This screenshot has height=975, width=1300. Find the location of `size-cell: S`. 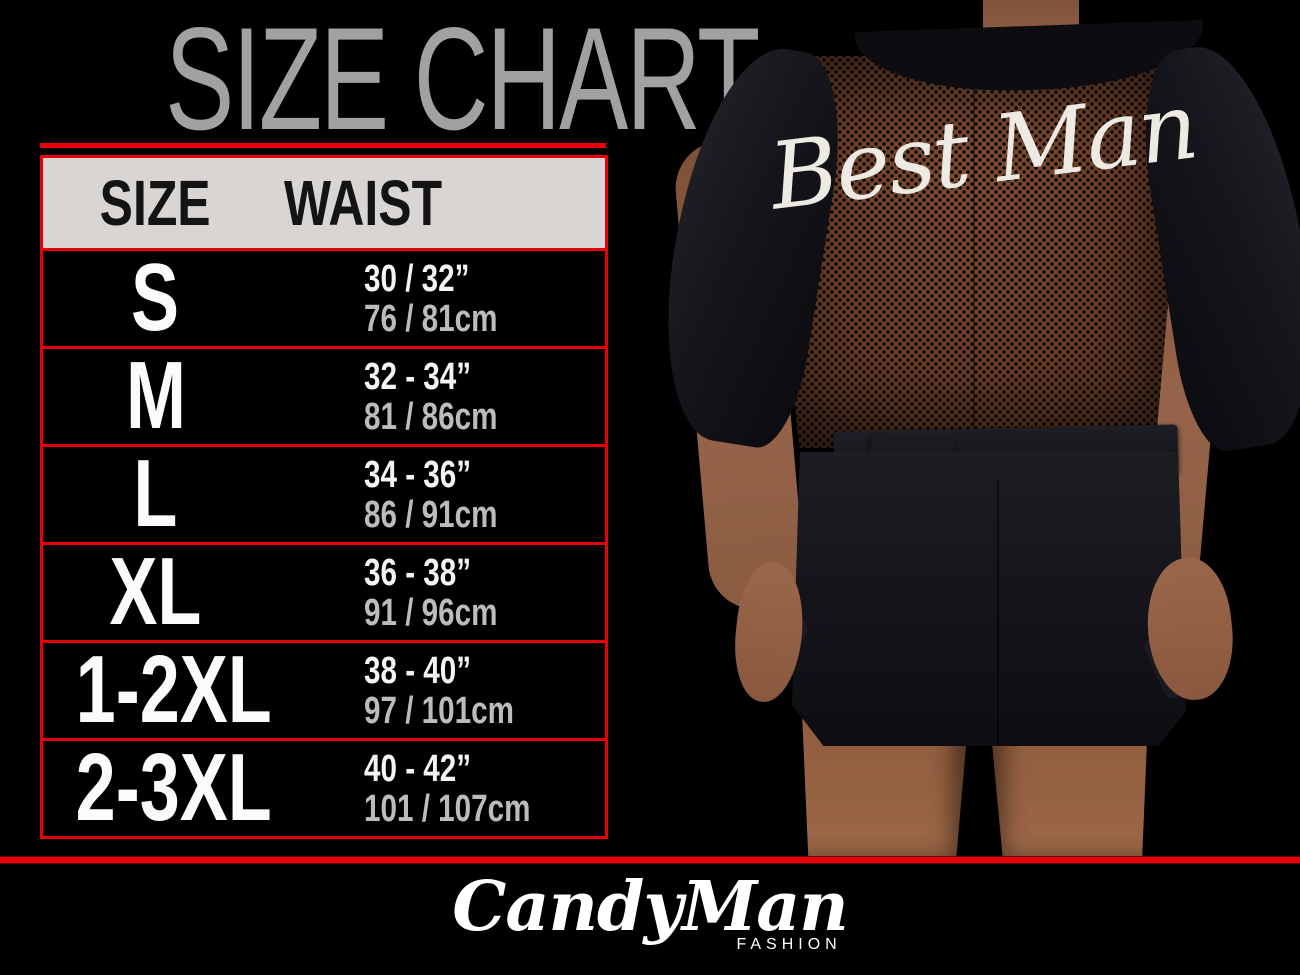

size-cell: S is located at coordinates (155, 298).